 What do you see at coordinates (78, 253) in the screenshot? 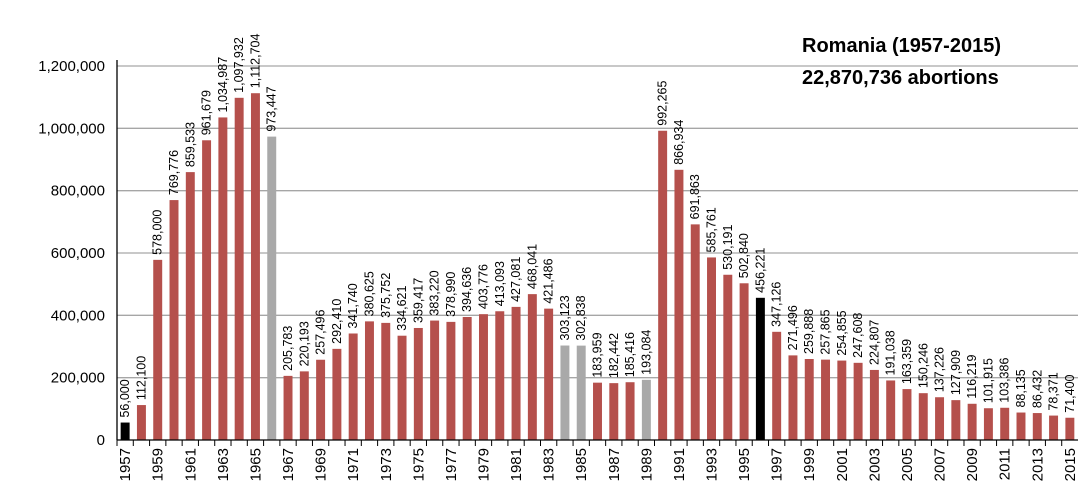
I see `y-tick-label: 600,000` at bounding box center [78, 253].